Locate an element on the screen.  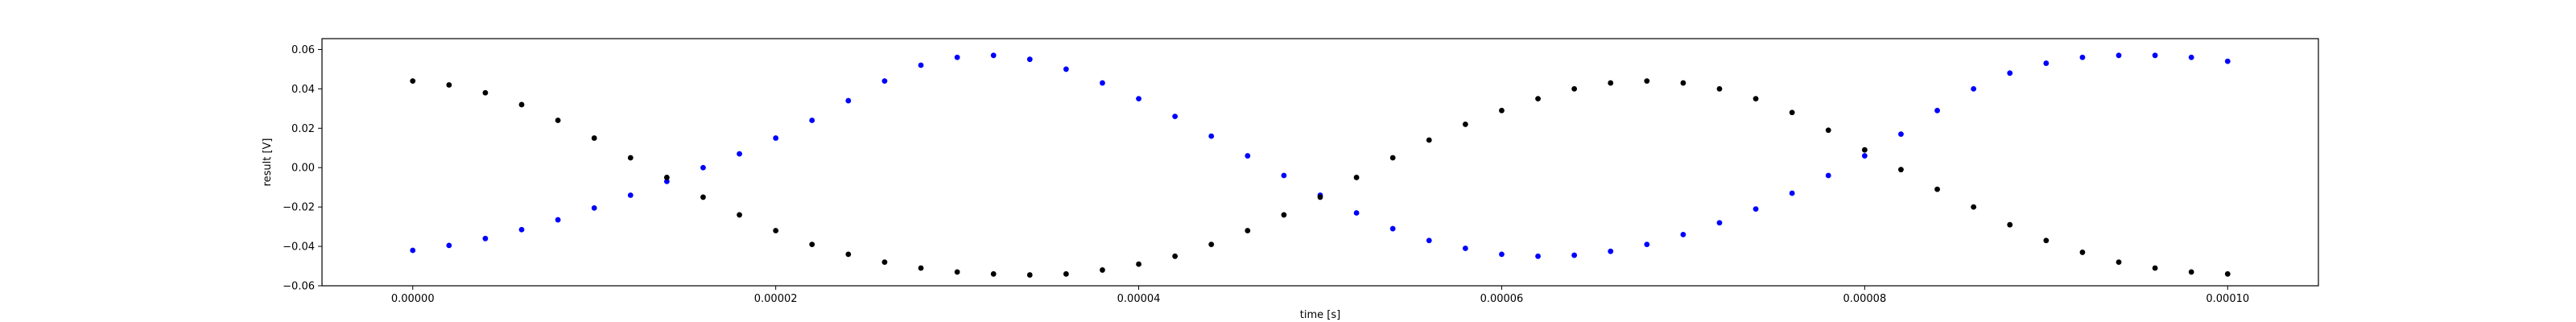
x-tick-label: 0.00010 is located at coordinates (2227, 299).